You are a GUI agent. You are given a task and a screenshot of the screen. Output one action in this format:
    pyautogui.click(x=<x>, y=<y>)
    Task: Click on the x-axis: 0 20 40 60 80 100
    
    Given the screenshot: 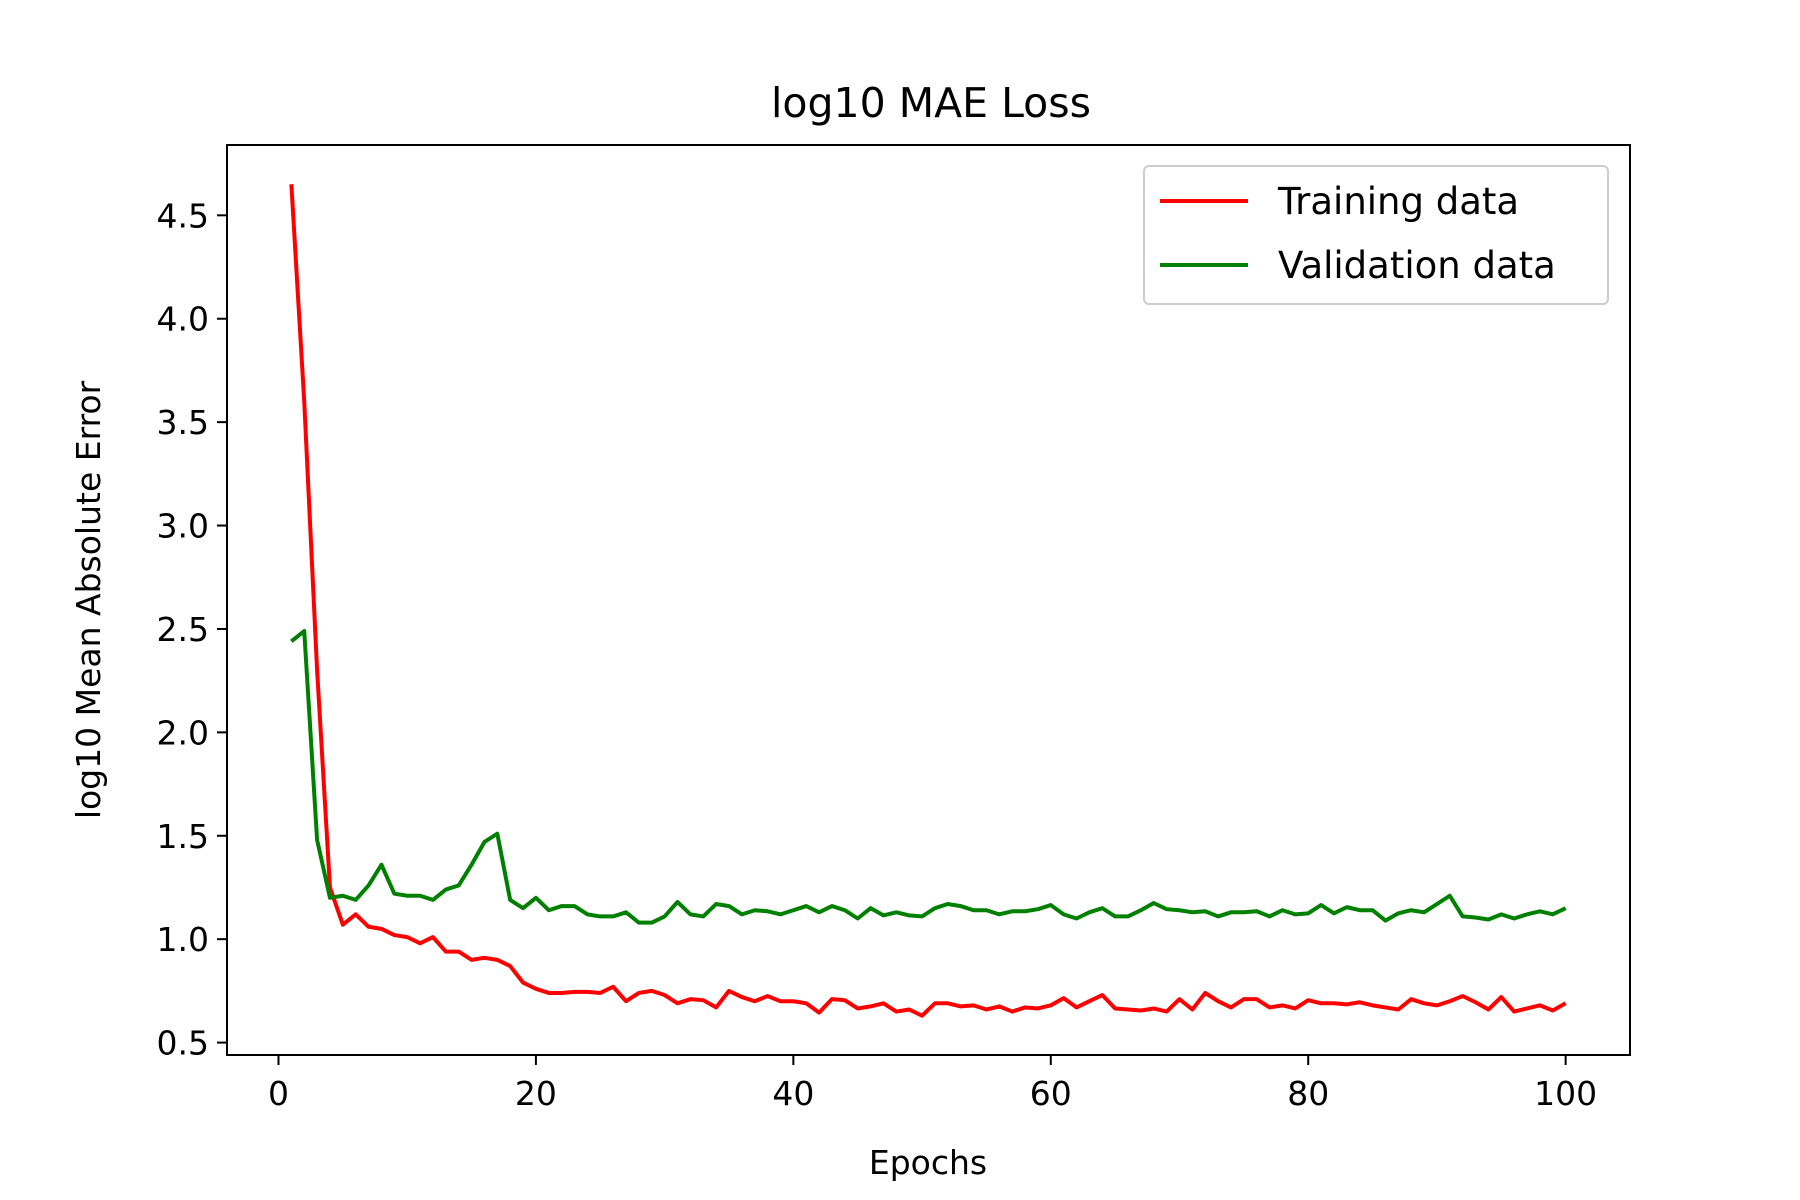 What is the action you would take?
    pyautogui.click(x=932, y=1084)
    